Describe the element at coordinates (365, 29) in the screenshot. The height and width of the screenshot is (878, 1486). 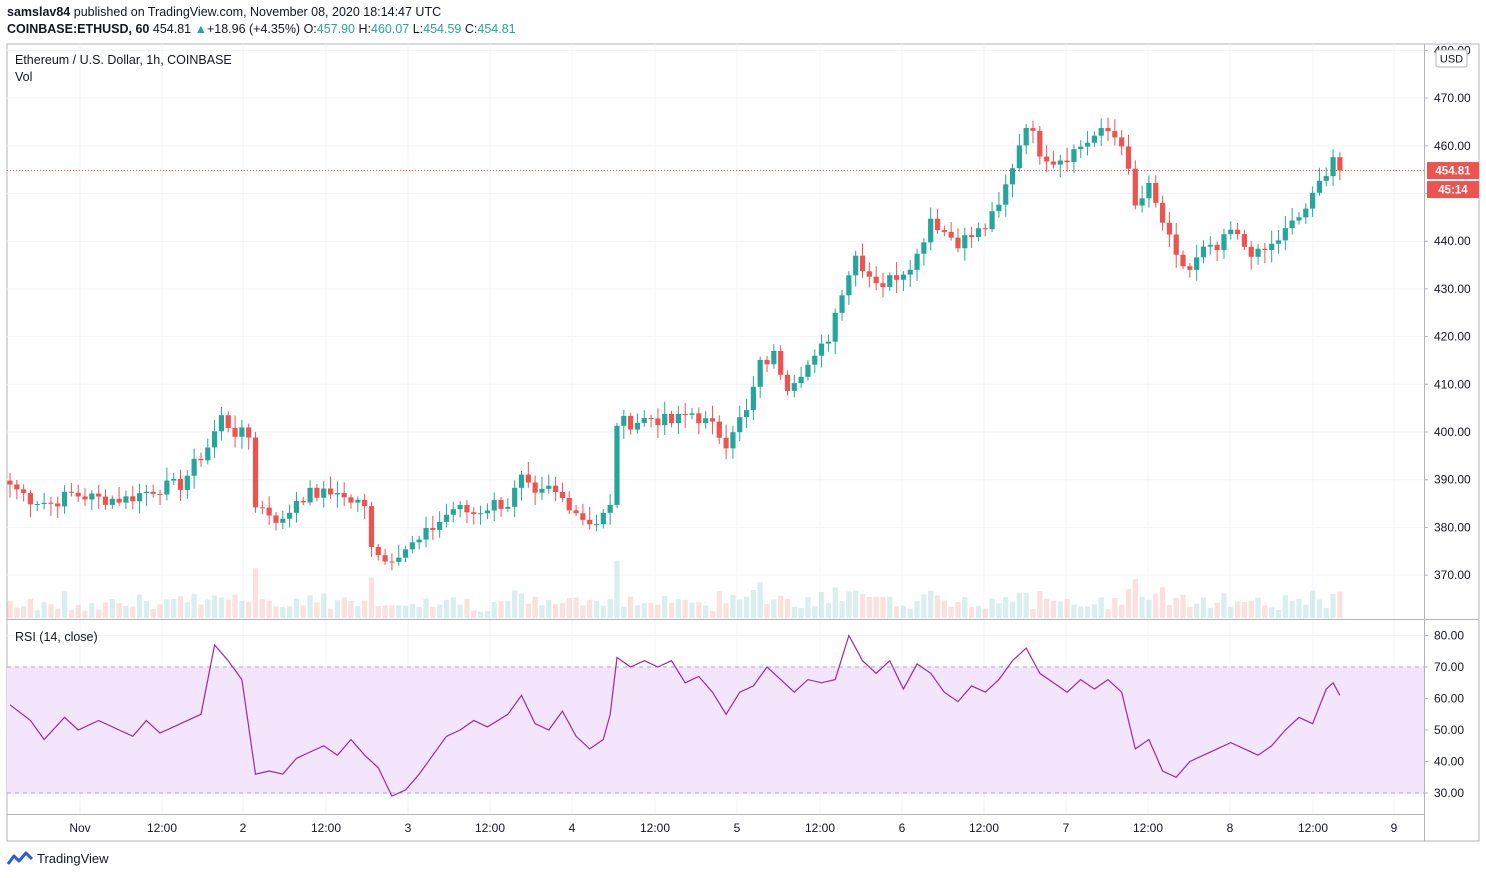
I see `high-label: H:` at that location.